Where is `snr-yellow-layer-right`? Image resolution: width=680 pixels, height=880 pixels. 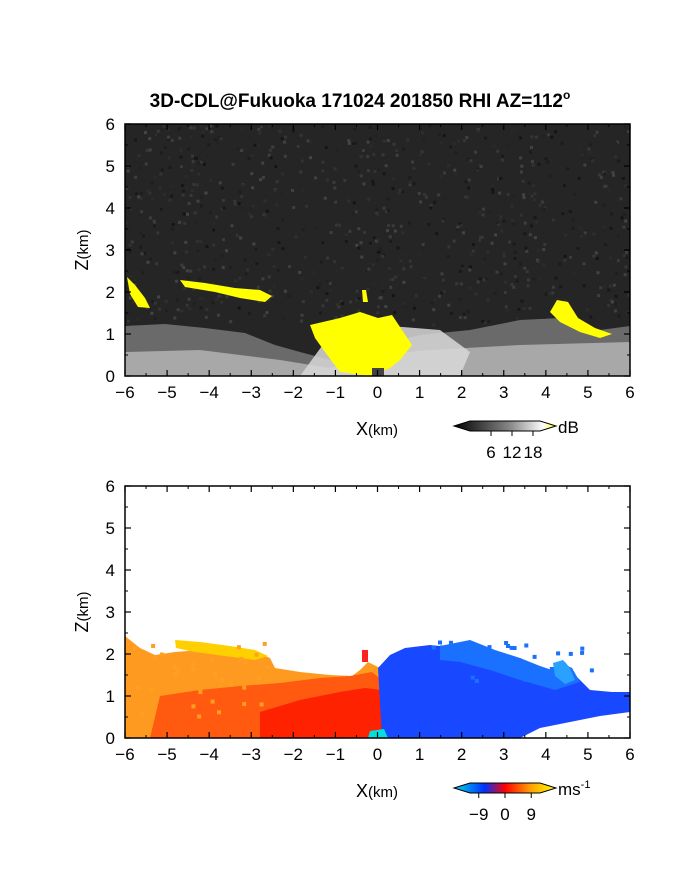
snr-yellow-layer-right is located at coordinates (581, 319).